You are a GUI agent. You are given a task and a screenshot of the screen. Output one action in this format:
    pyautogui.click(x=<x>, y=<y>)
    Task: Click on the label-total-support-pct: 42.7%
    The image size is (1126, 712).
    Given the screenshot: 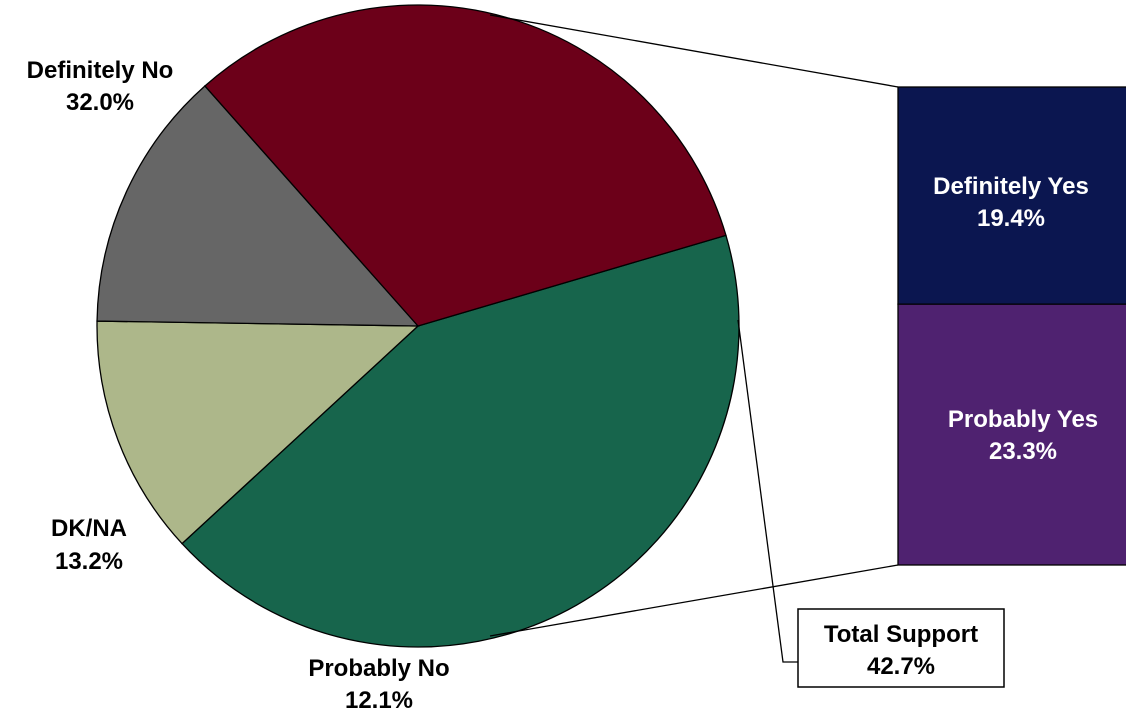 What is the action you would take?
    pyautogui.click(x=901, y=666)
    